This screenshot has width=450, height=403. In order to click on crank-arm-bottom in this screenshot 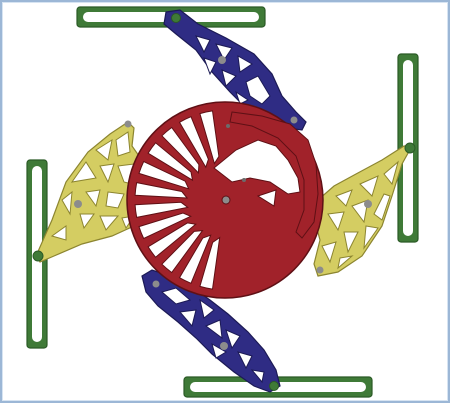, I will do `click(211, 331)`.